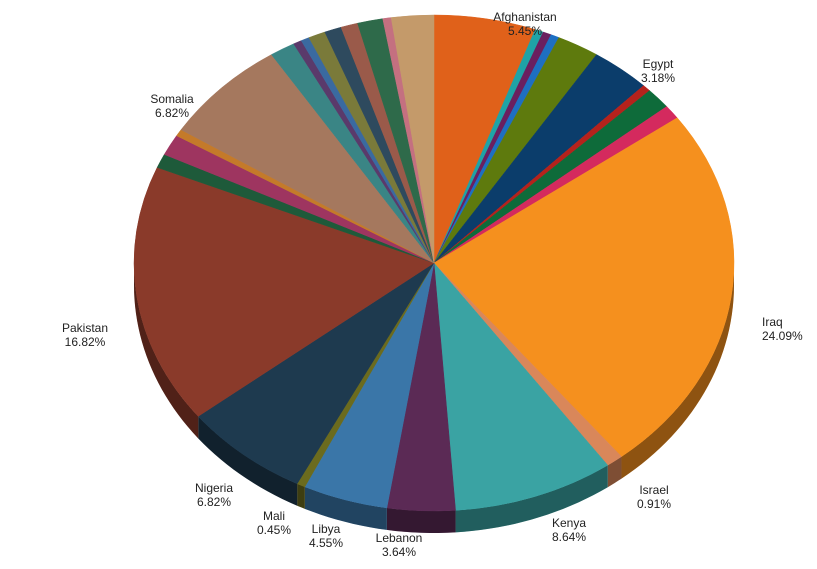  I want to click on slice-side-kenya, so click(531, 499).